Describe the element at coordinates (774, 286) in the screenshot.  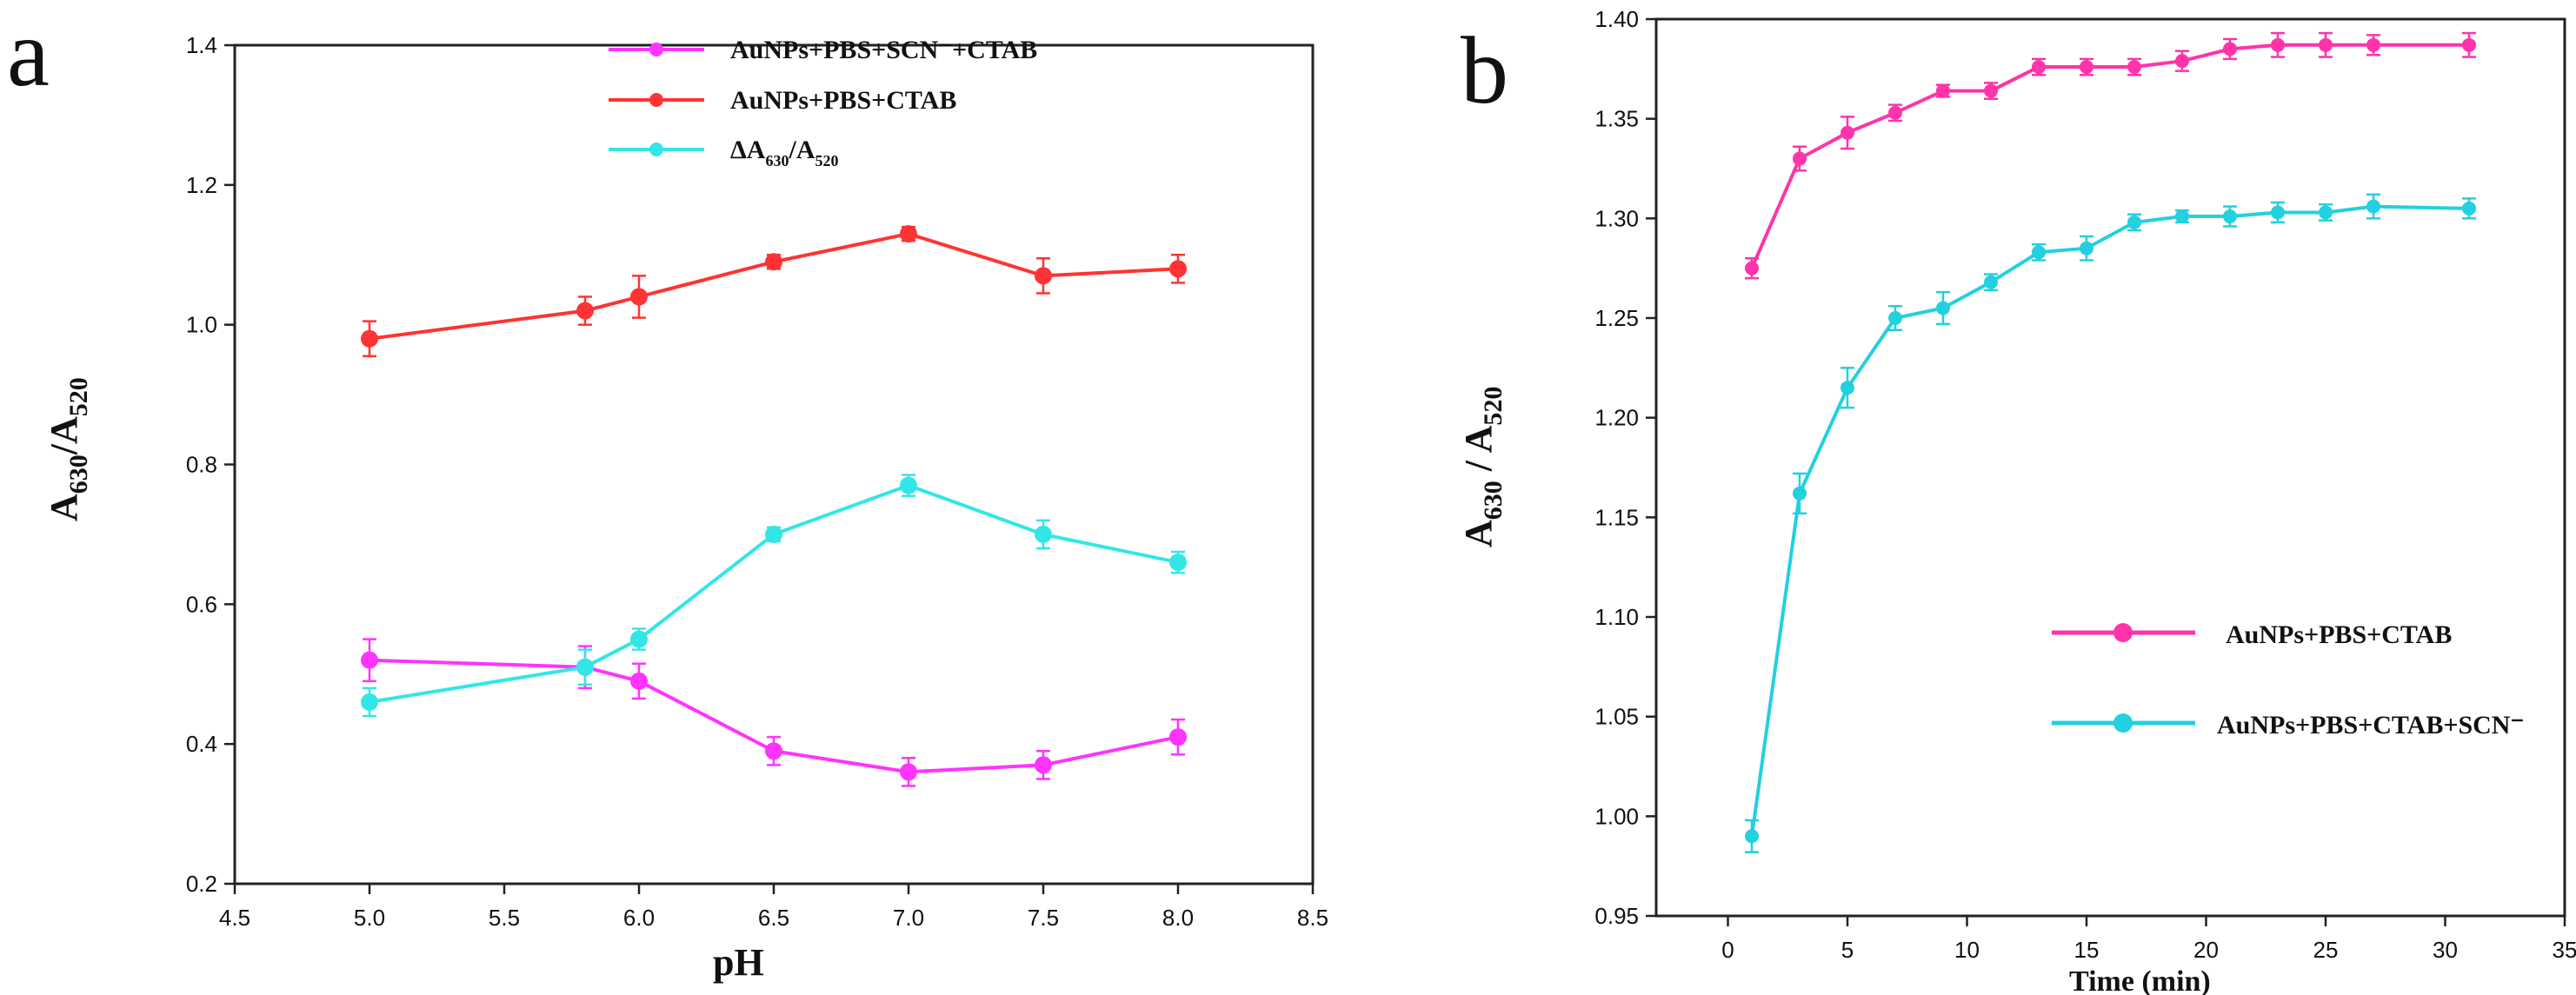
I see `series-line` at that location.